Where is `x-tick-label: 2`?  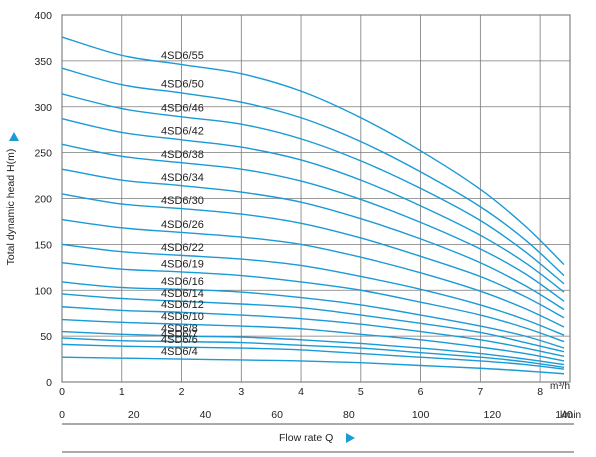 x-tick-label: 2 is located at coordinates (182, 392).